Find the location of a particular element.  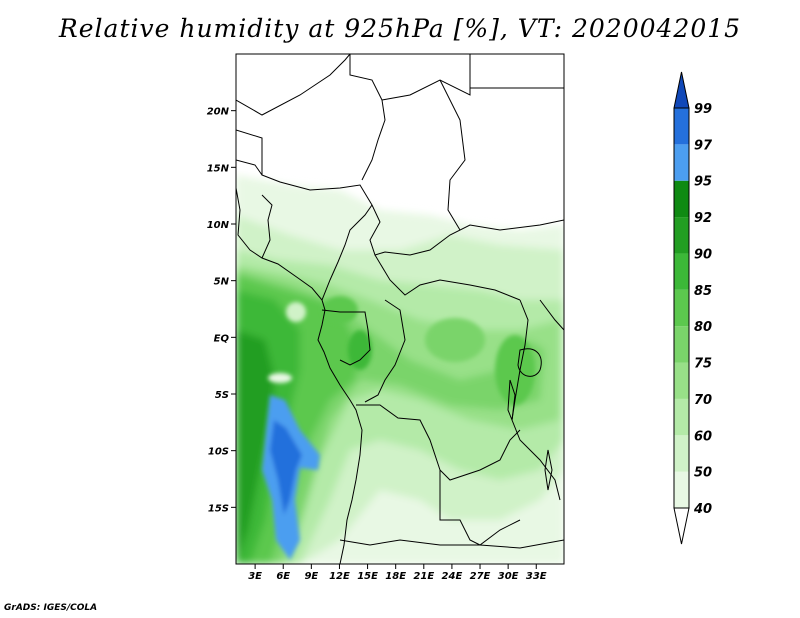

lon-tick-label: 33E is located at coordinates (536, 576).